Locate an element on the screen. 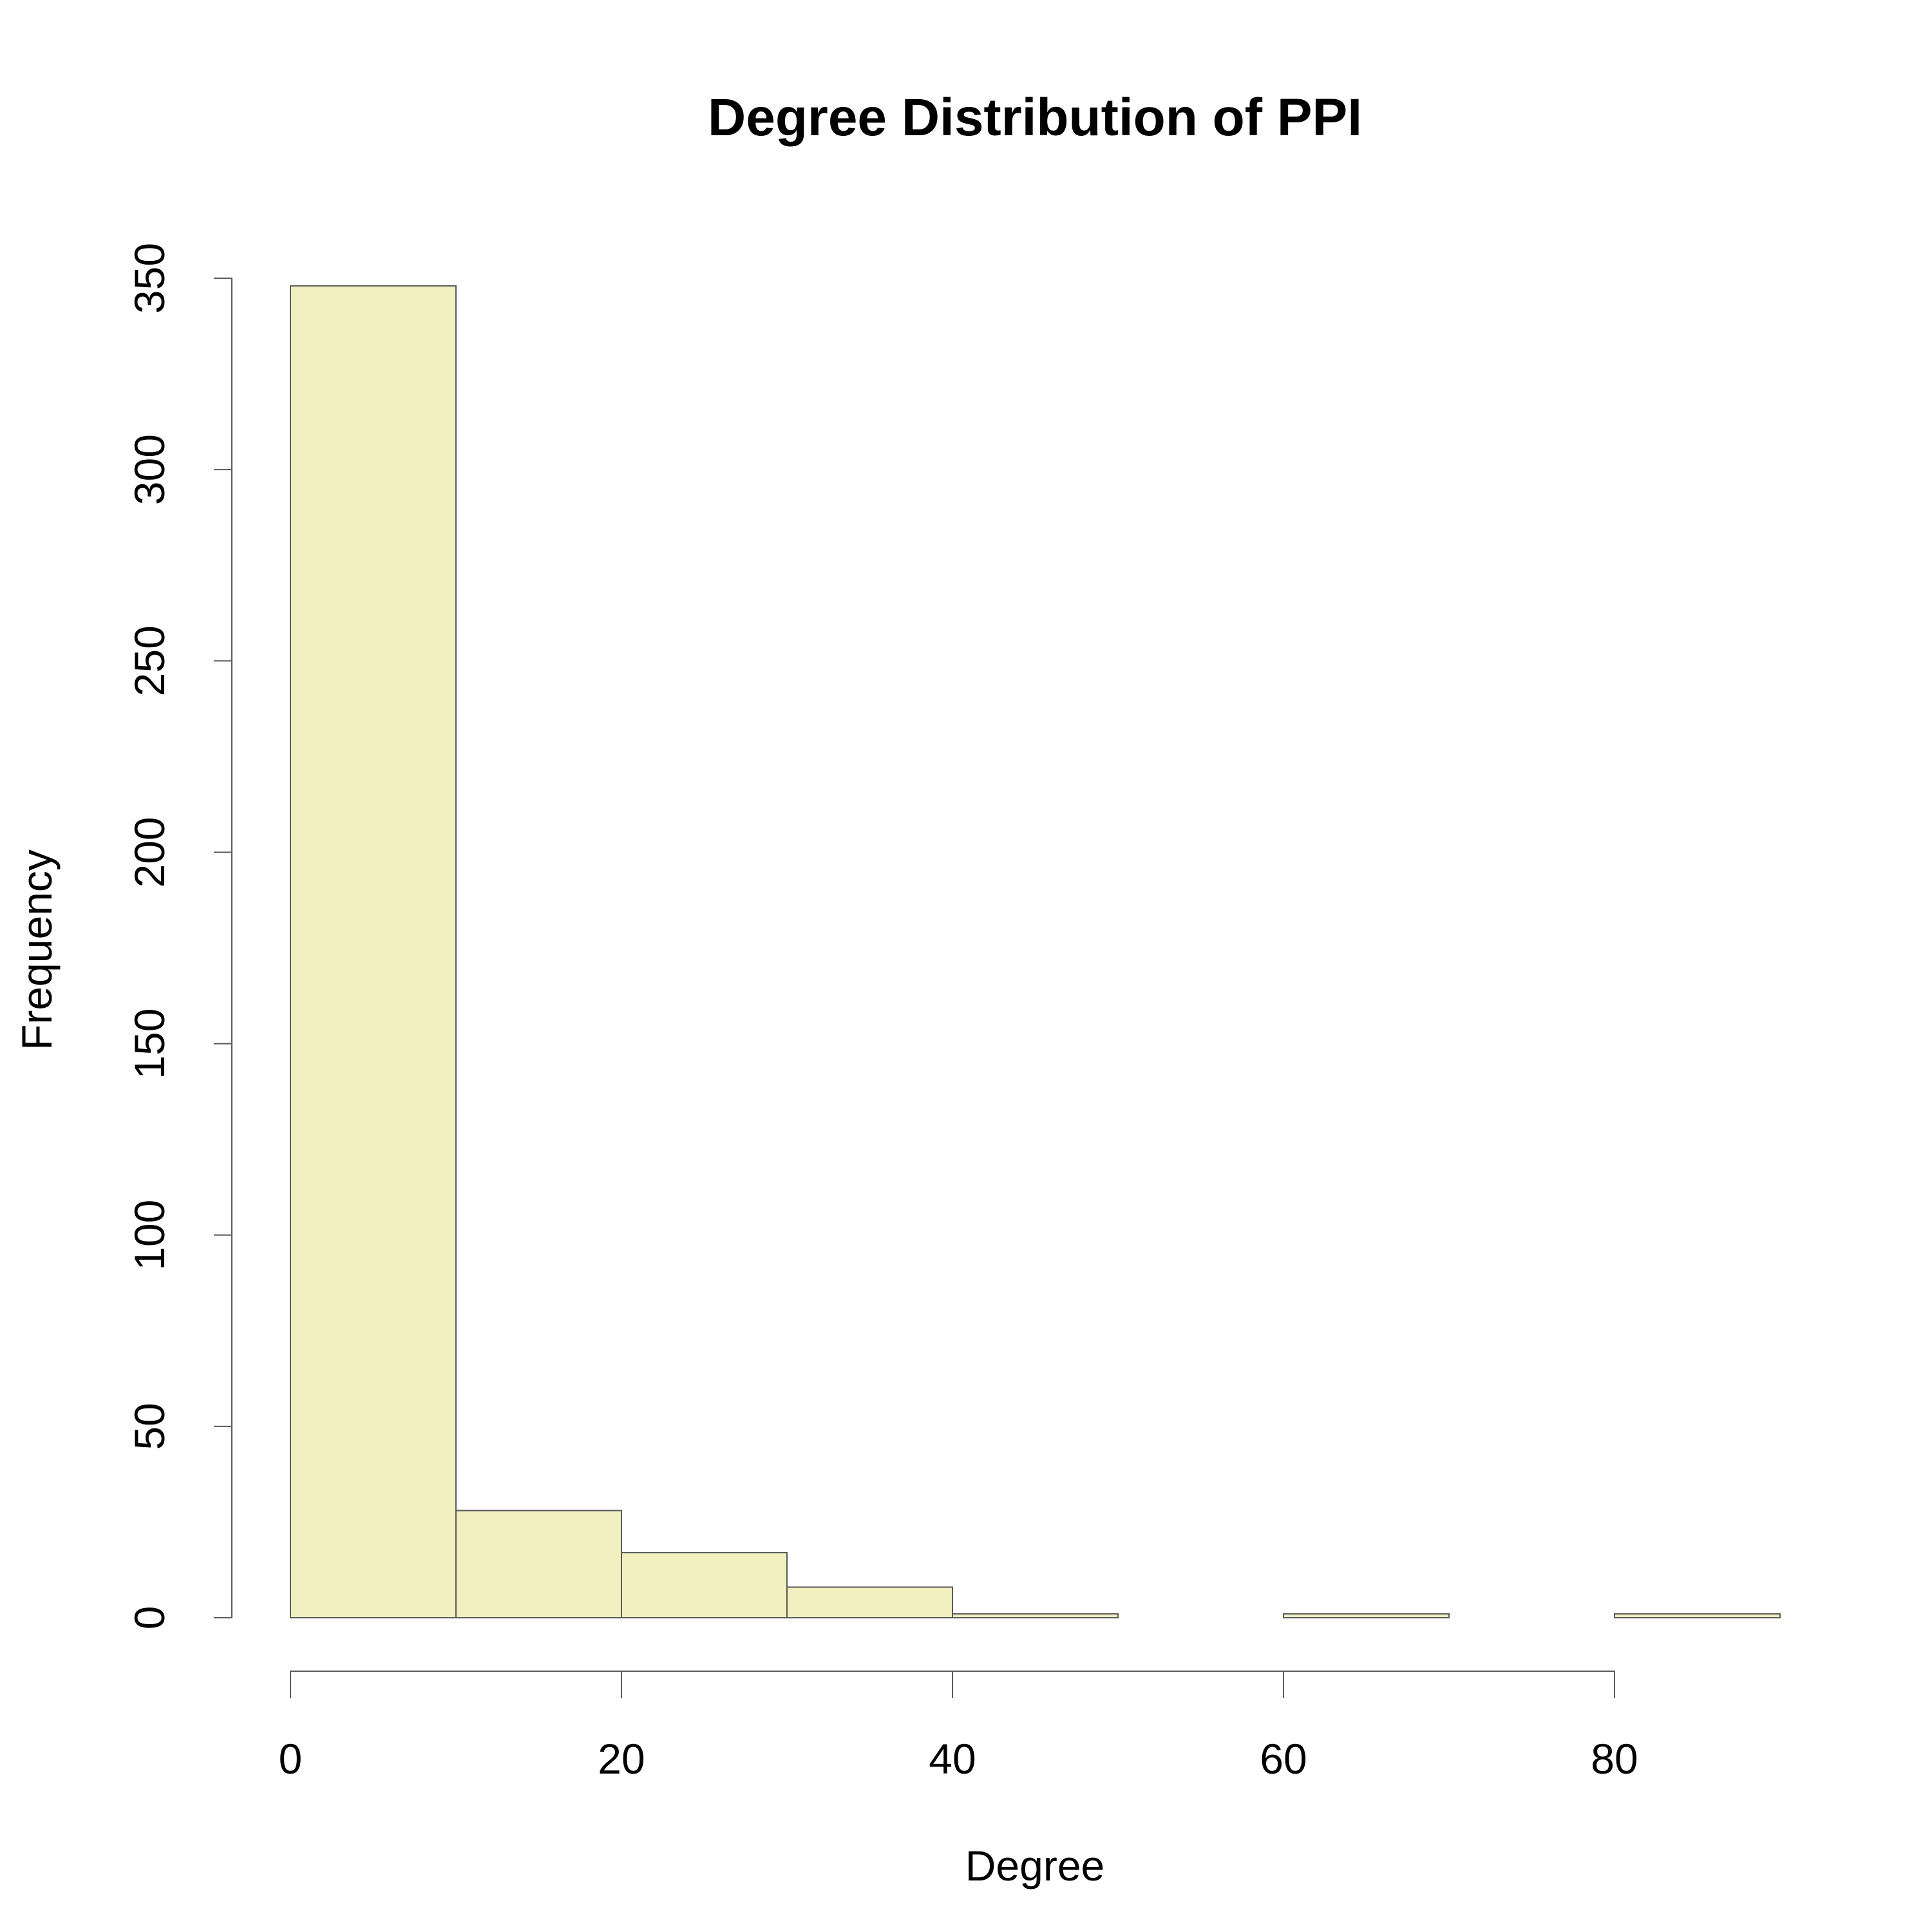 This screenshot has width=1932, height=1932. y-axis: 0 50 100 150 200 250 300 350 is located at coordinates (179, 936).